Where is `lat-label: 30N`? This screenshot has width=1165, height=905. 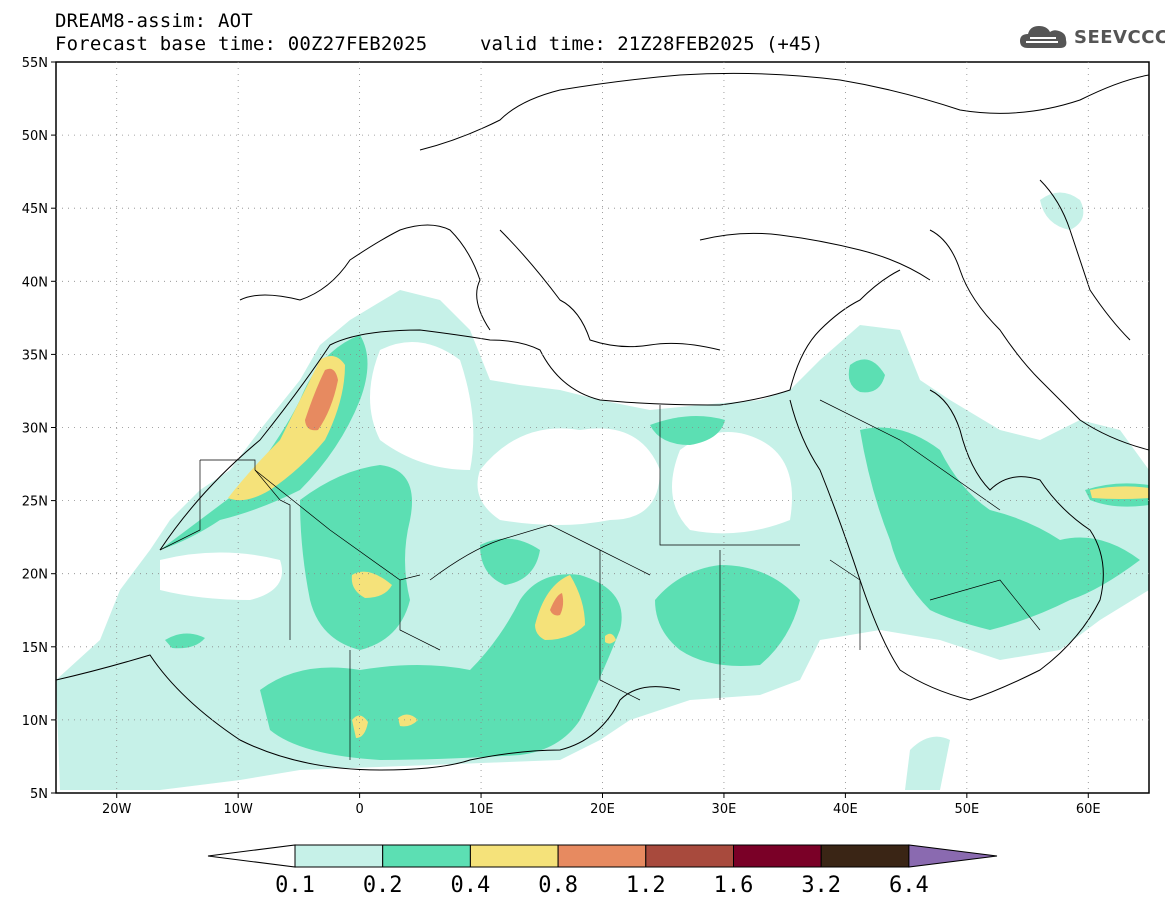 lat-label: 30N is located at coordinates (35, 429).